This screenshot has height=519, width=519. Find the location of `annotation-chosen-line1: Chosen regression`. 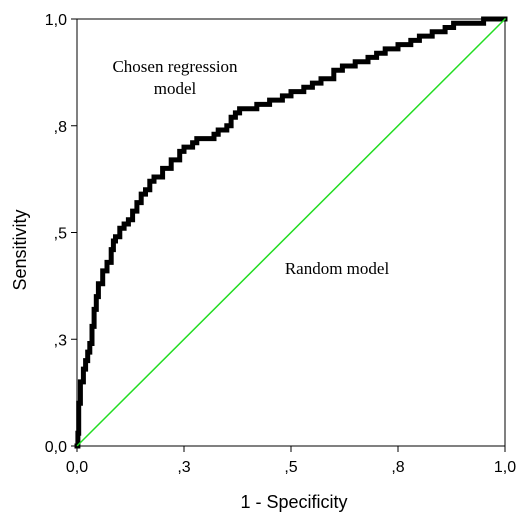

annotation-chosen-line1: Chosen regression is located at coordinates (175, 66).